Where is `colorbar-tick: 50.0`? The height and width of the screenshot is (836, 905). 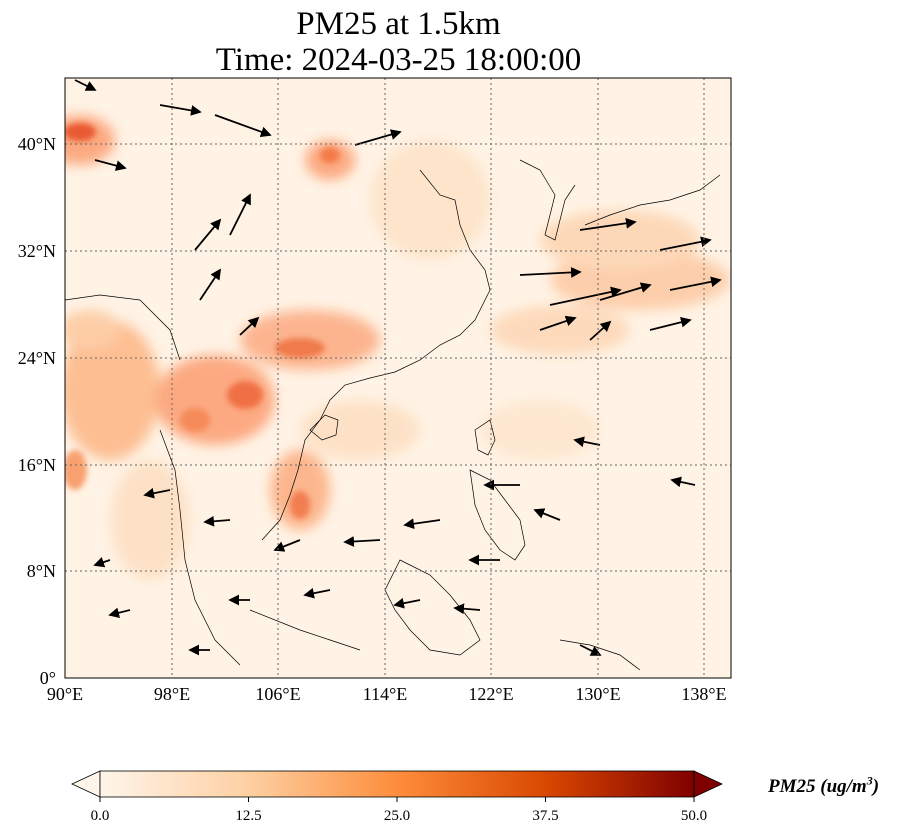
colorbar-tick: 50.0 is located at coordinates (694, 816).